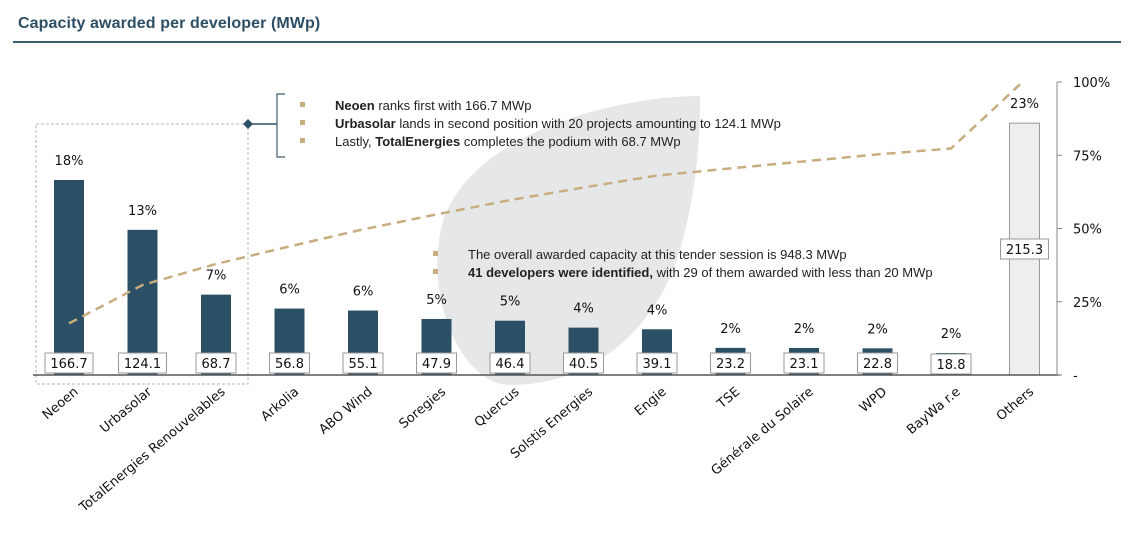 Image resolution: width=1131 pixels, height=546 pixels. Describe the element at coordinates (1087, 156) in the screenshot. I see `right-axis-tick-label: 75%` at that location.